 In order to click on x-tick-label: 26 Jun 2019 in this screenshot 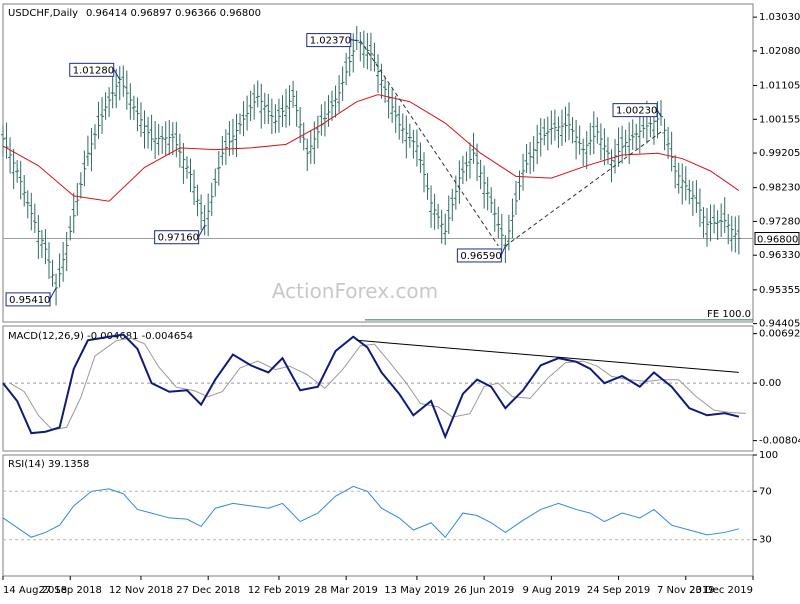, I will do `click(484, 590)`.